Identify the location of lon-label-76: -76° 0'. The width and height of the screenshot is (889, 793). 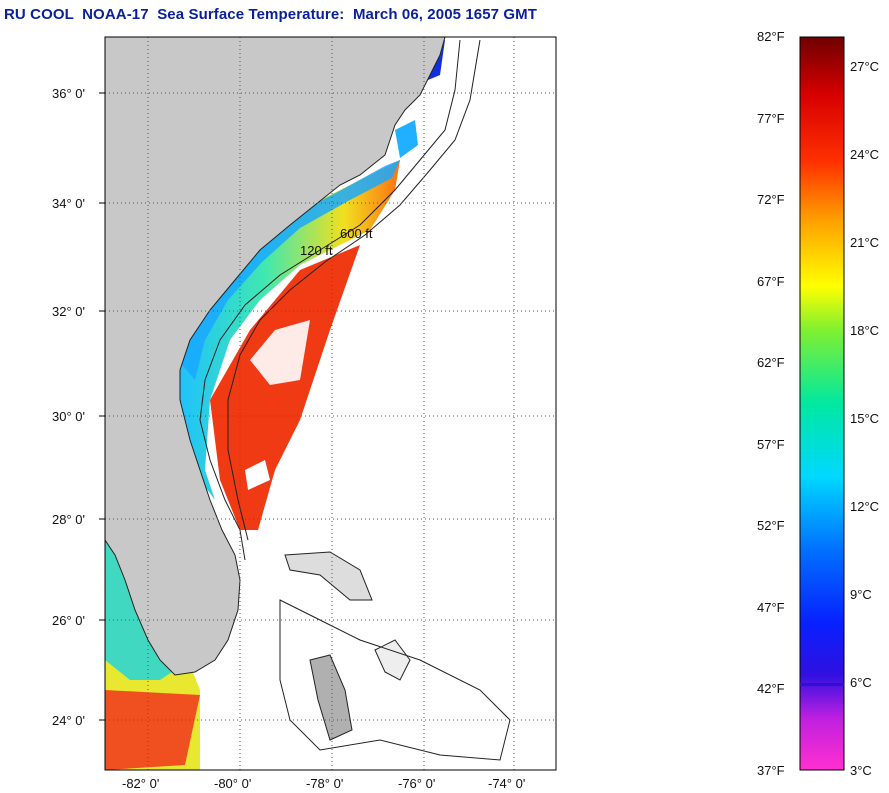
(416, 783).